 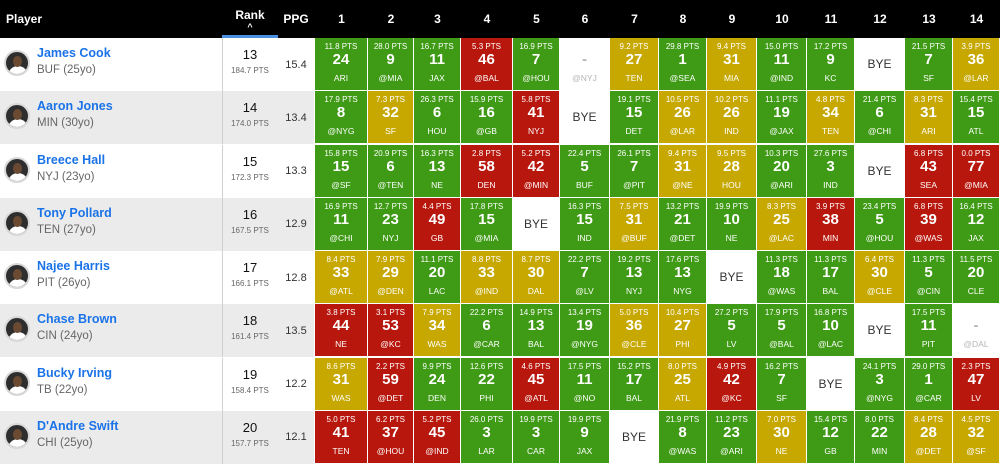 I want to click on week-matchup-cell: 16.9 PTS 7 @HOU, so click(x=536, y=64).